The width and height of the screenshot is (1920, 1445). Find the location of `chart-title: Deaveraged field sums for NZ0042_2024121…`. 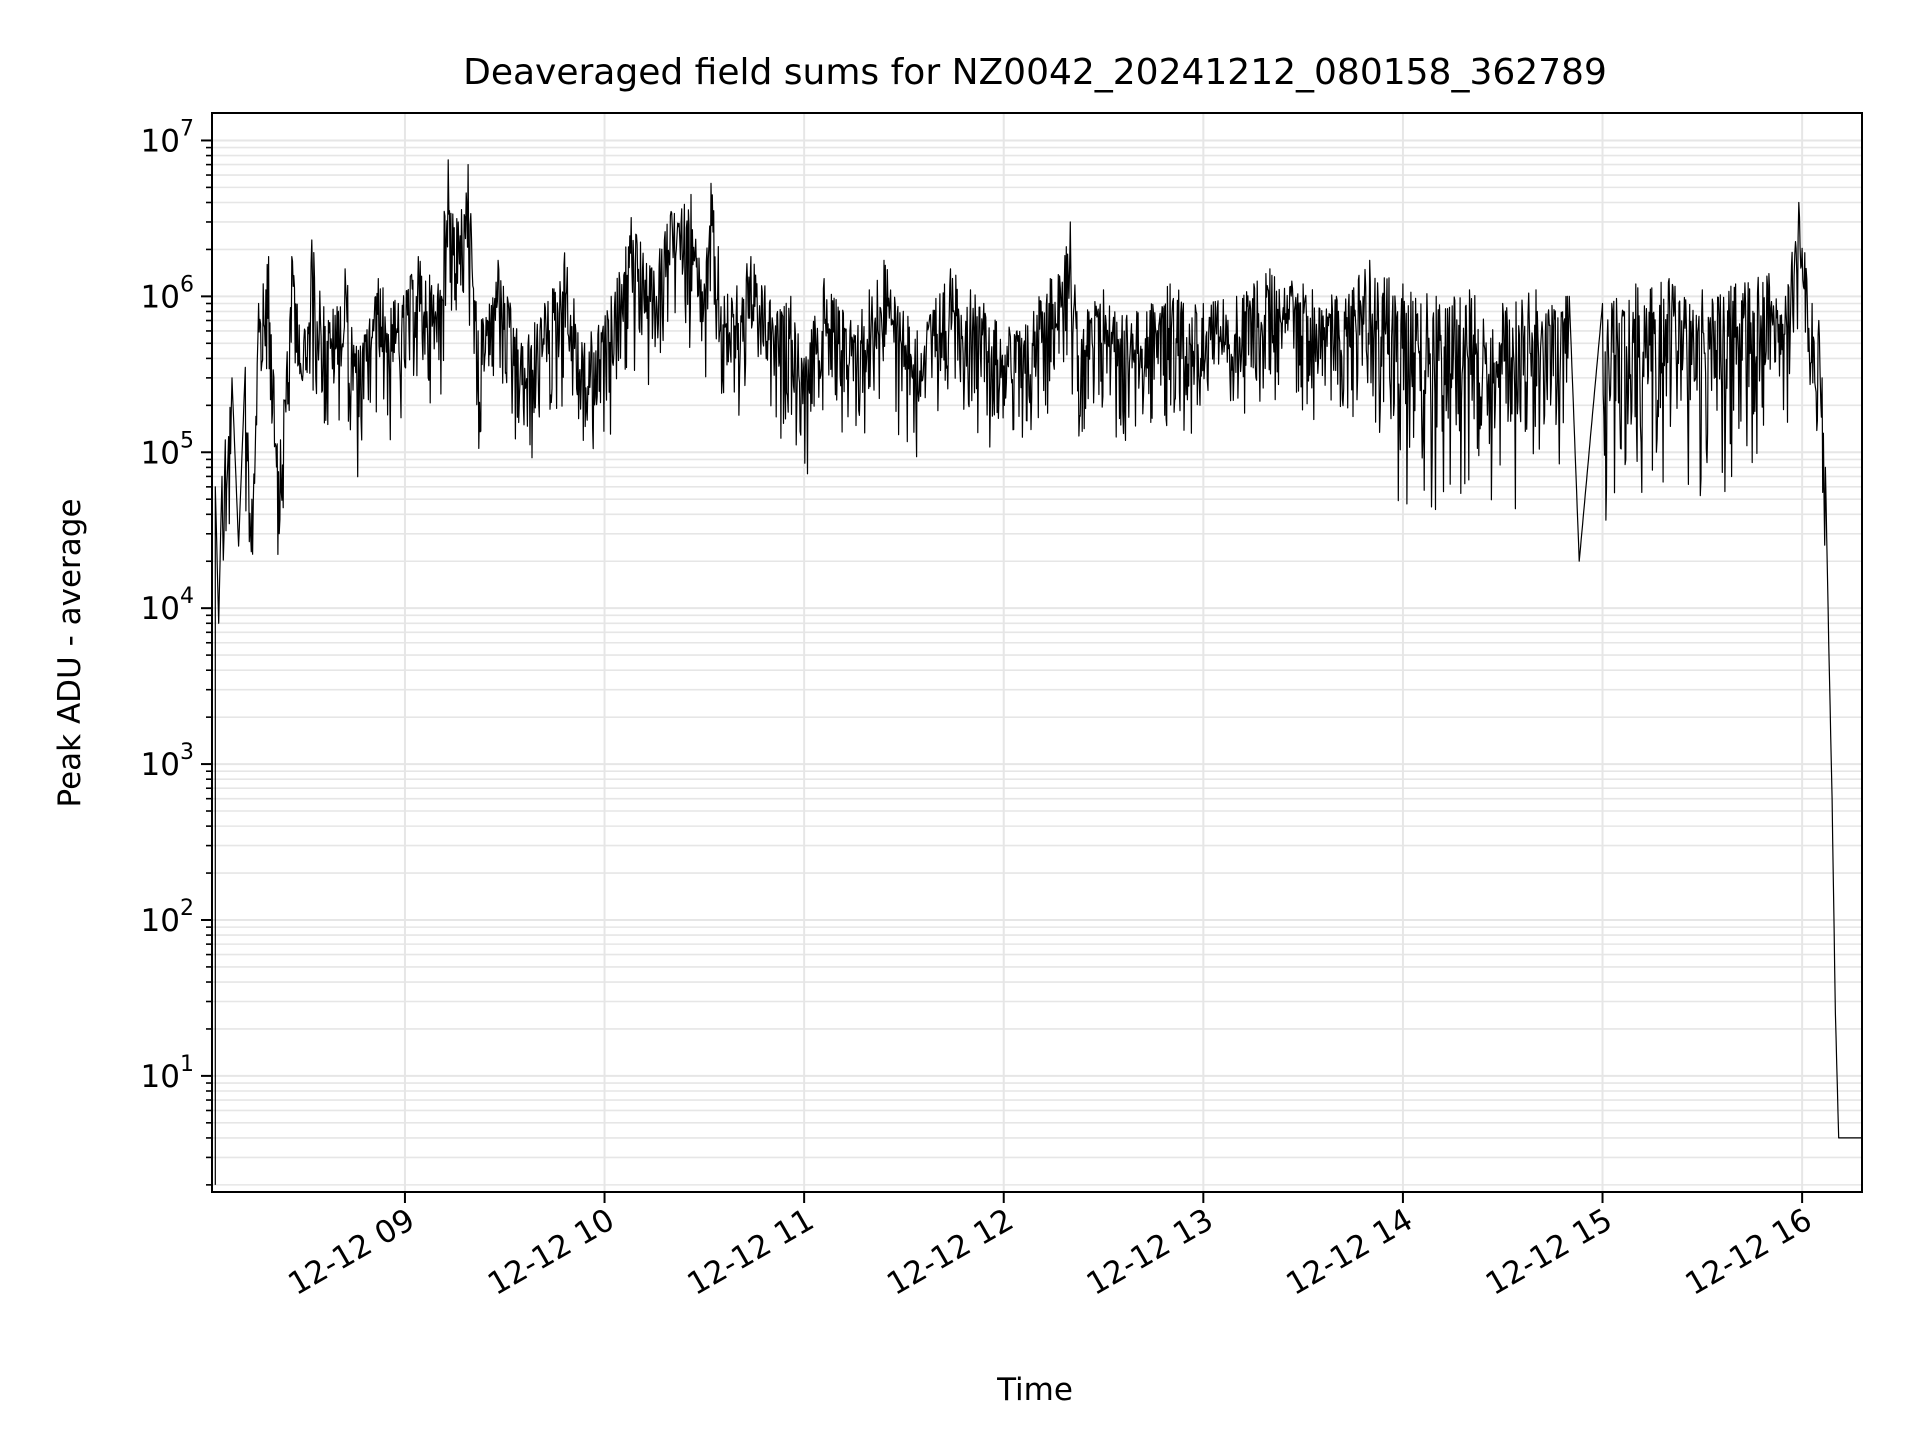

chart-title: Deaveraged field sums for NZ0042_2024121… is located at coordinates (1035, 72).